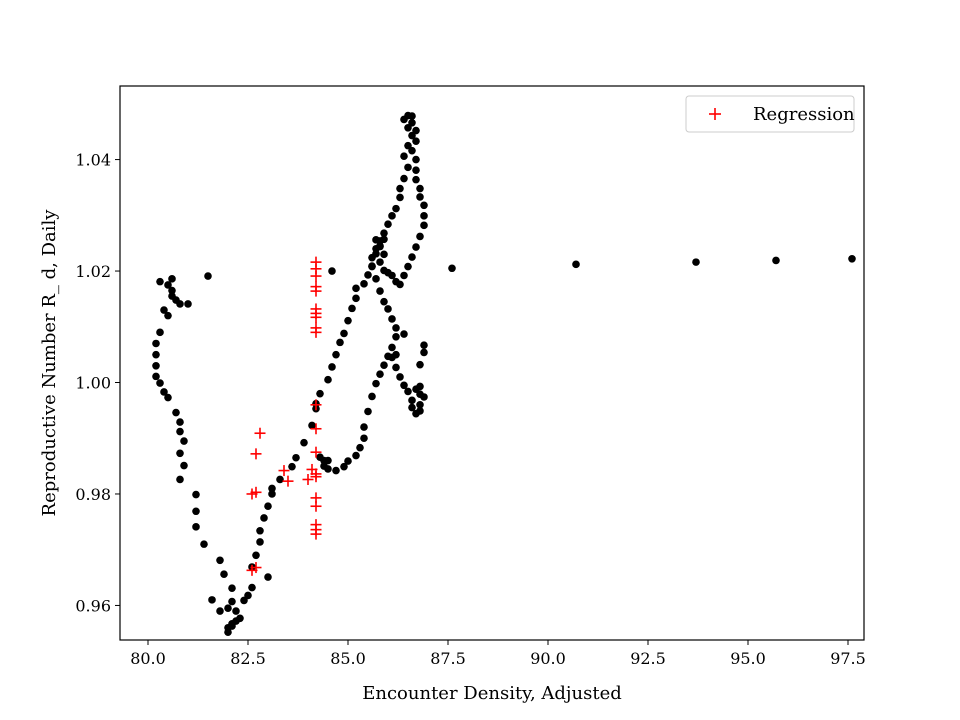 The width and height of the screenshot is (960, 720). Describe the element at coordinates (248, 658) in the screenshot. I see `x-tick-label: 82.5` at that location.